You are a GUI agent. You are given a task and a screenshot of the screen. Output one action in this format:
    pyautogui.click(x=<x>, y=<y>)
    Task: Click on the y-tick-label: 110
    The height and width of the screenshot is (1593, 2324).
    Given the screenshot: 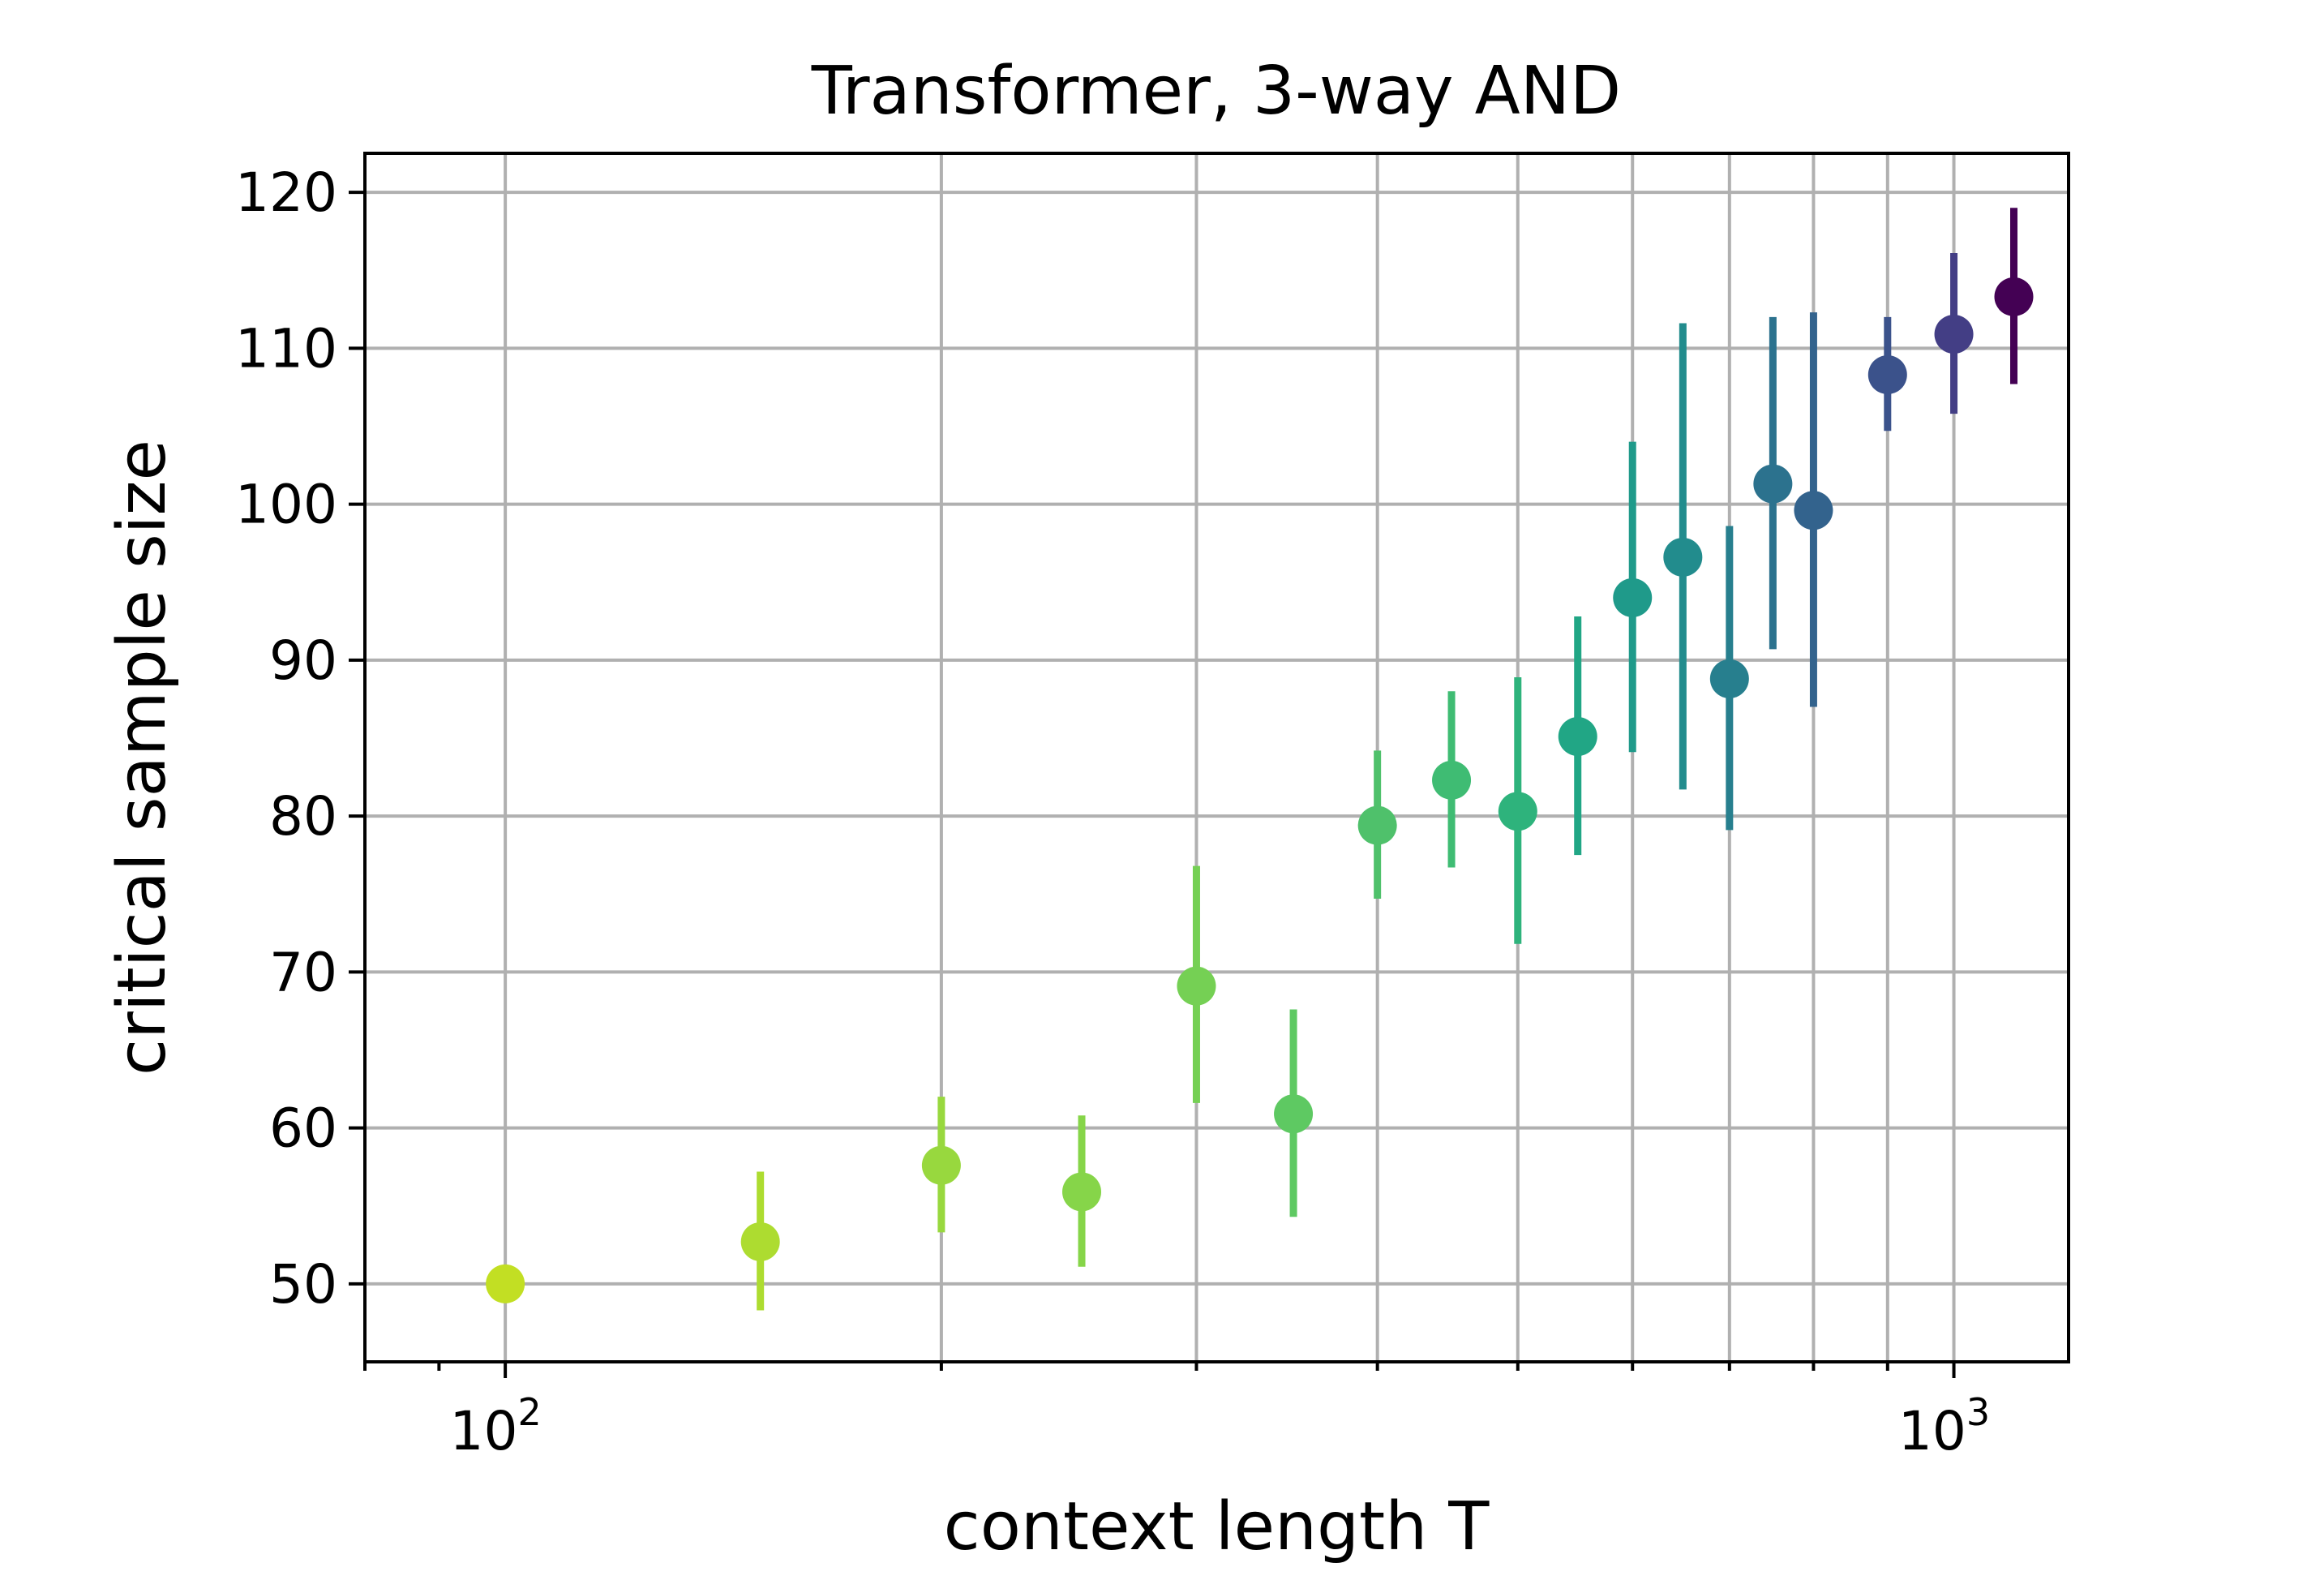 What is the action you would take?
    pyautogui.click(x=286, y=348)
    